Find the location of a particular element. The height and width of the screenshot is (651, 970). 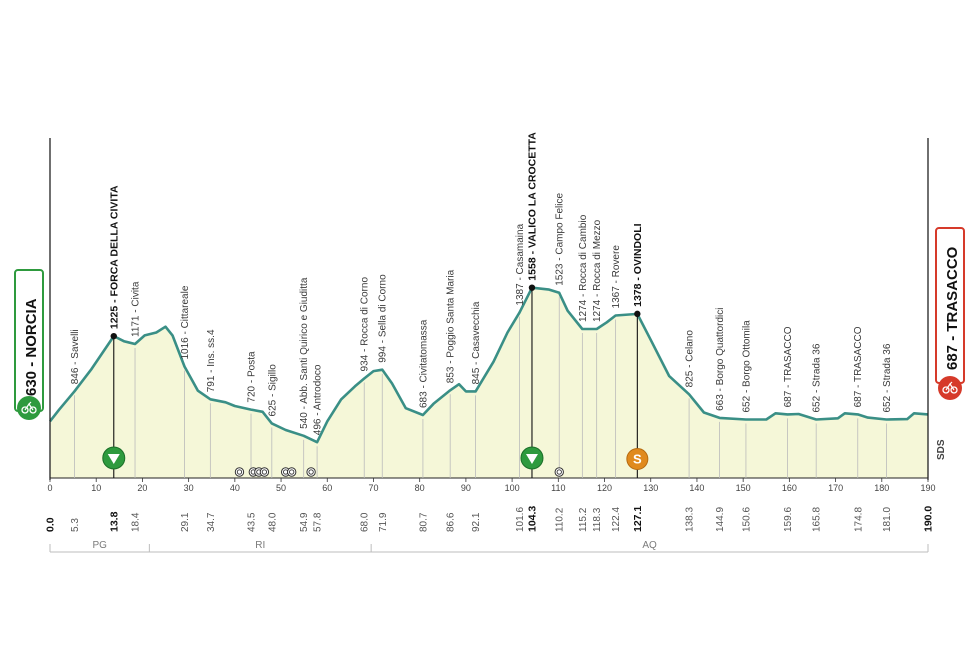

x-tick-label: 110 is located at coordinates (558, 488).